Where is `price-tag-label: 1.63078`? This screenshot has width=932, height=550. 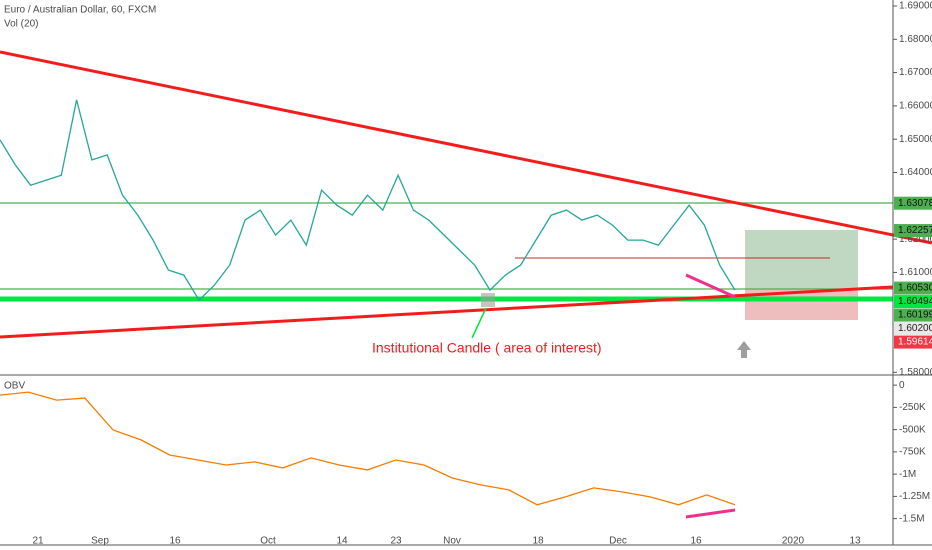 price-tag-label: 1.63078 is located at coordinates (915, 203).